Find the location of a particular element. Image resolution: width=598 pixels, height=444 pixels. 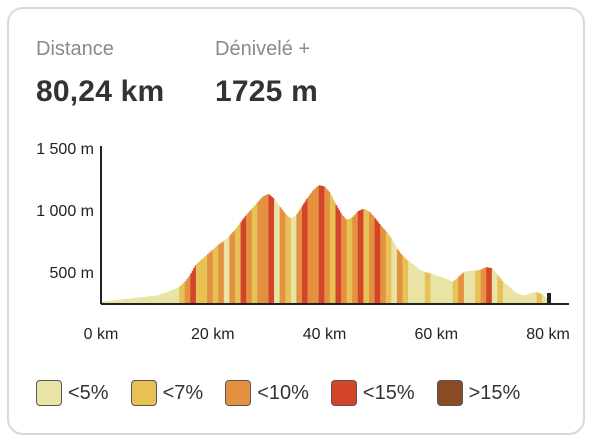

distance-value: 80,24 km is located at coordinates (100, 91).